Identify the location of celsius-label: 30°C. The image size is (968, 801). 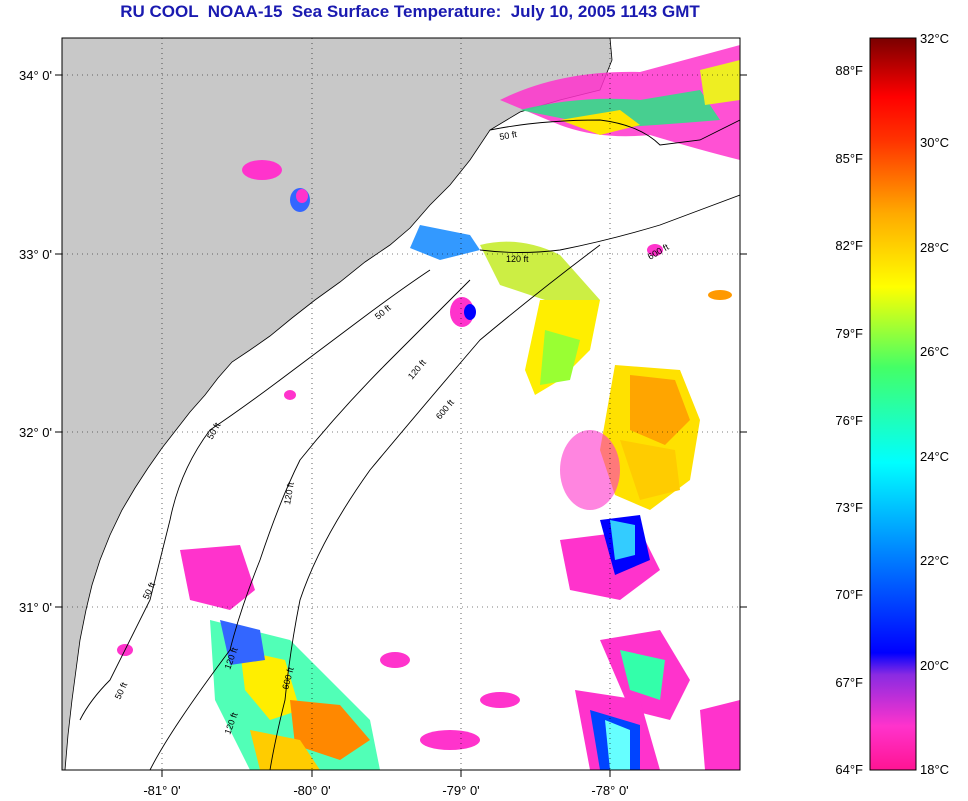
(934, 142).